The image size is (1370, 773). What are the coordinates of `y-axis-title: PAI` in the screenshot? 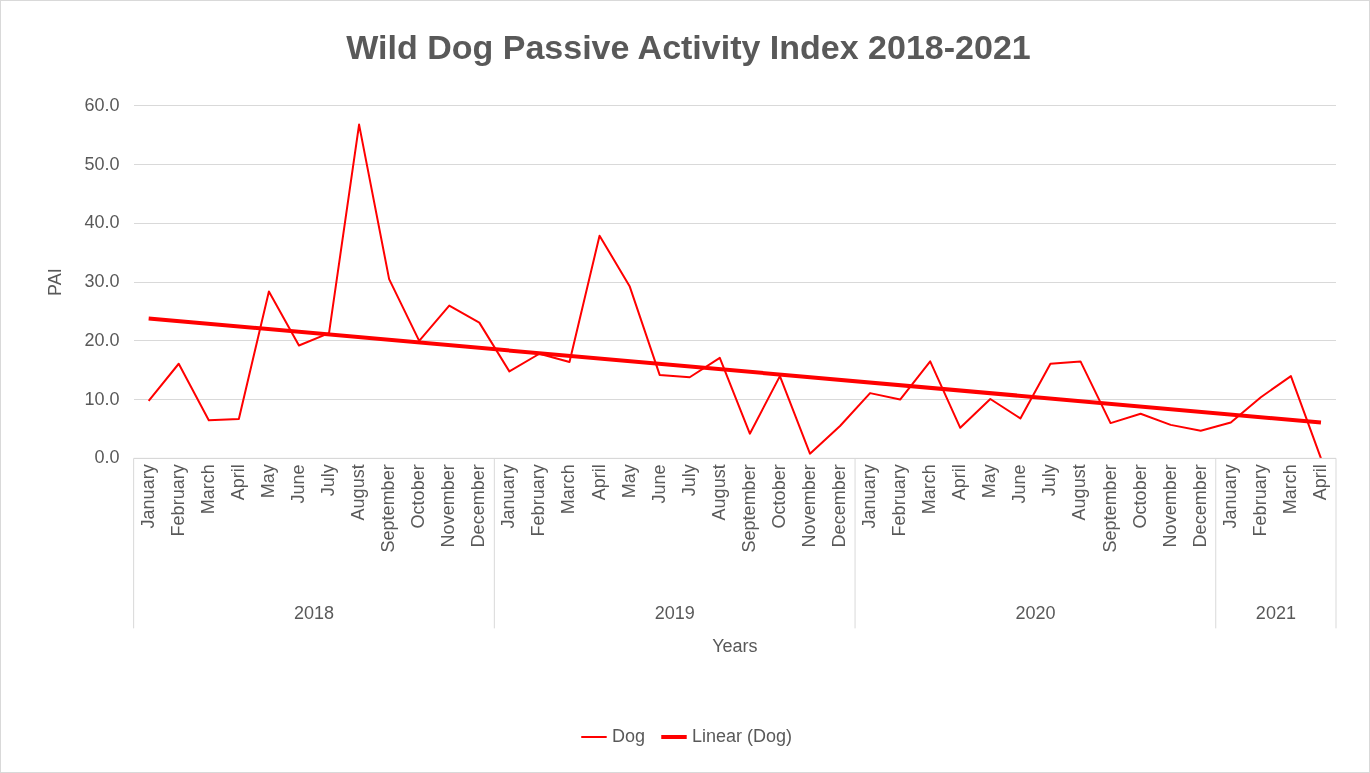 It's located at (54, 282).